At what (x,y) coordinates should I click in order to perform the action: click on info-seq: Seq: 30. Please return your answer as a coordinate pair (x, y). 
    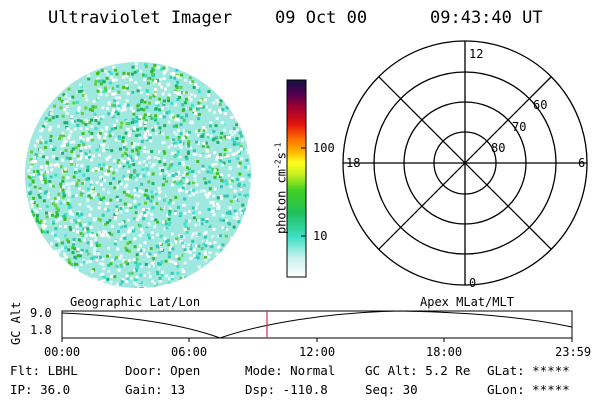
    Looking at the image, I should click on (391, 389).